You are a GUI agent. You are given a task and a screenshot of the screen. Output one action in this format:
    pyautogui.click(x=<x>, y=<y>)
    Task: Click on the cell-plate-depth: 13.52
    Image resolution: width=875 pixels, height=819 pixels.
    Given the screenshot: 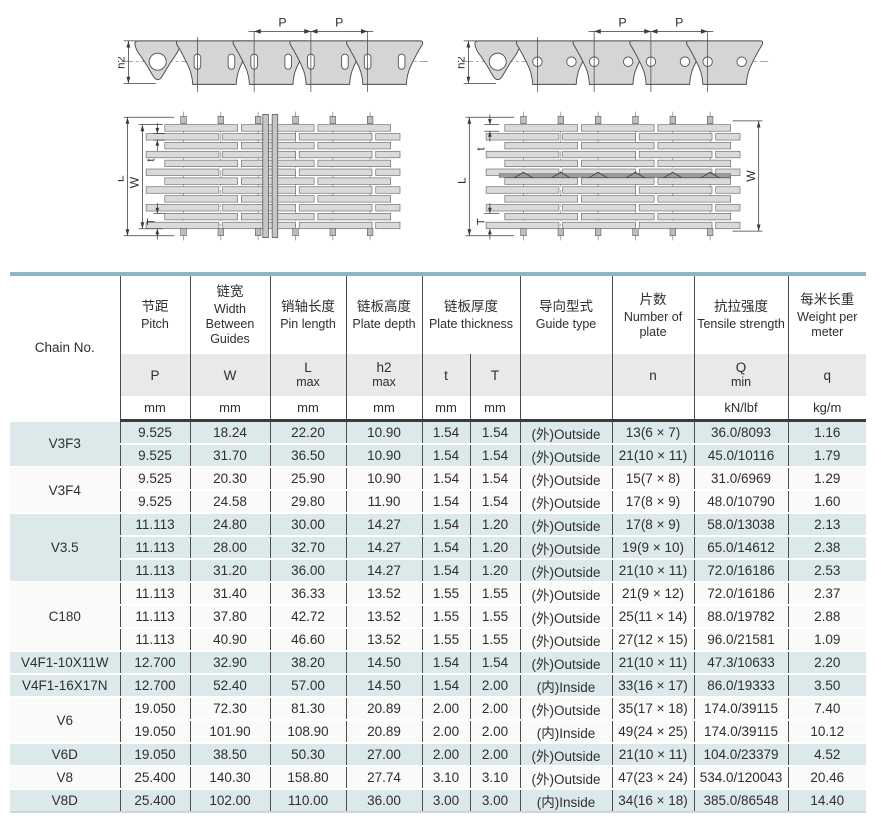 What is the action you would take?
    pyautogui.click(x=384, y=639)
    